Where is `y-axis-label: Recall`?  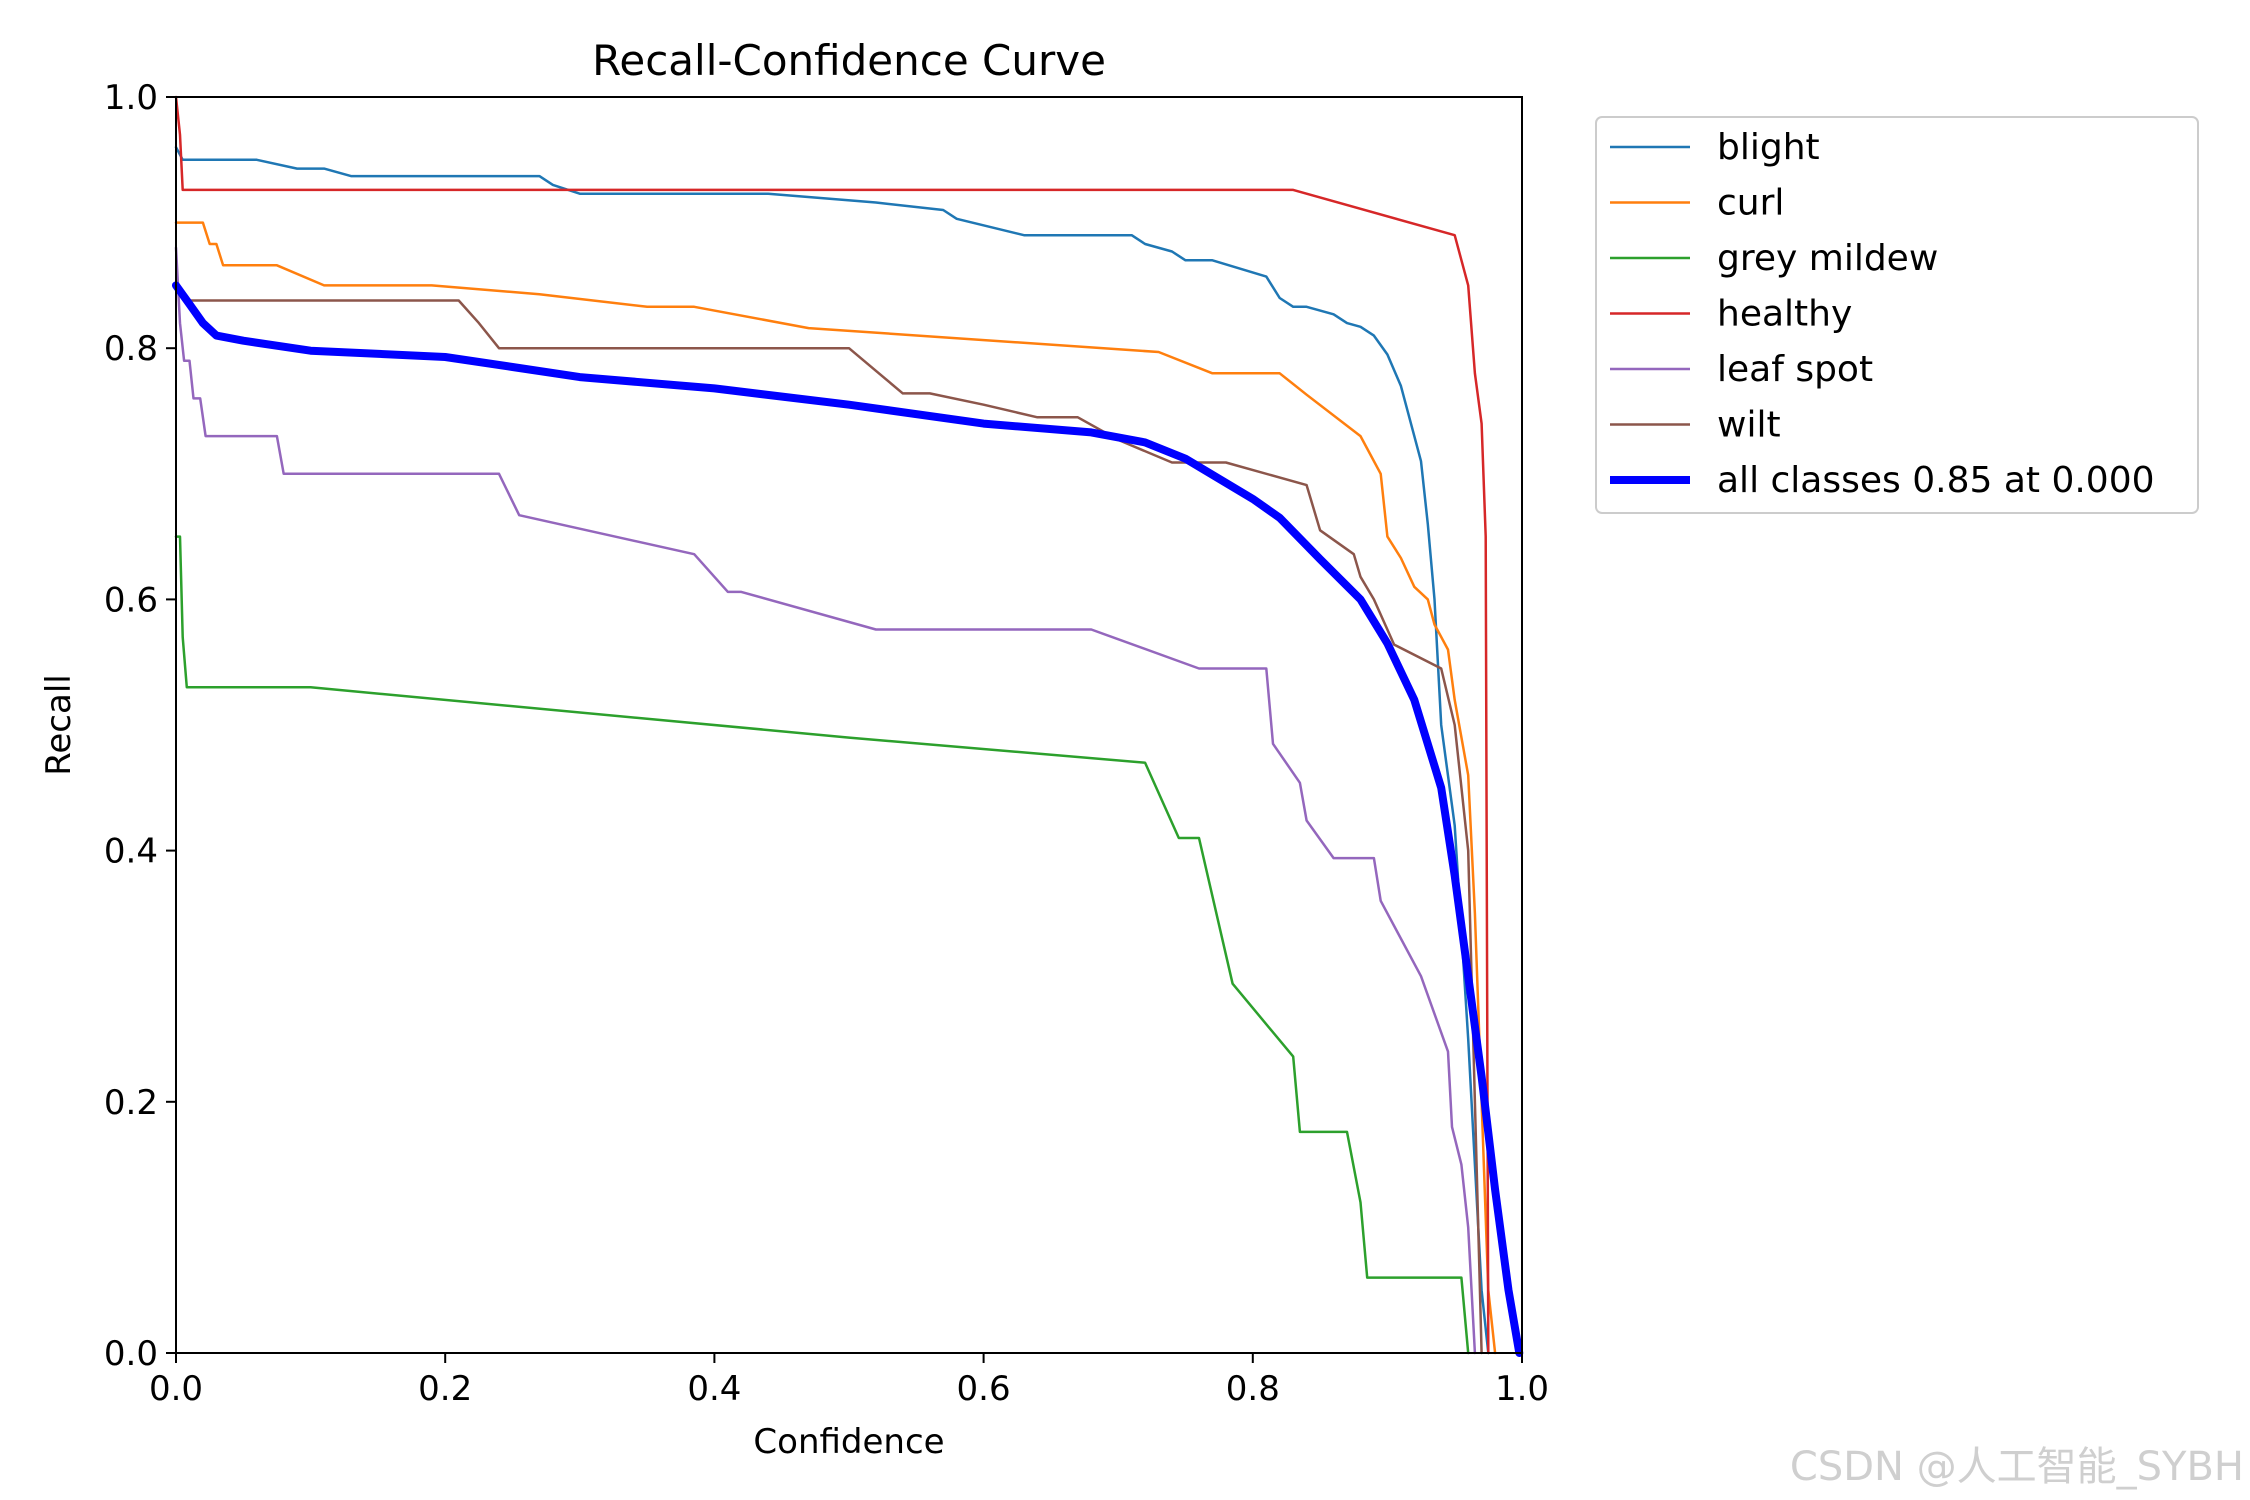 y-axis-label: Recall is located at coordinates (59, 724).